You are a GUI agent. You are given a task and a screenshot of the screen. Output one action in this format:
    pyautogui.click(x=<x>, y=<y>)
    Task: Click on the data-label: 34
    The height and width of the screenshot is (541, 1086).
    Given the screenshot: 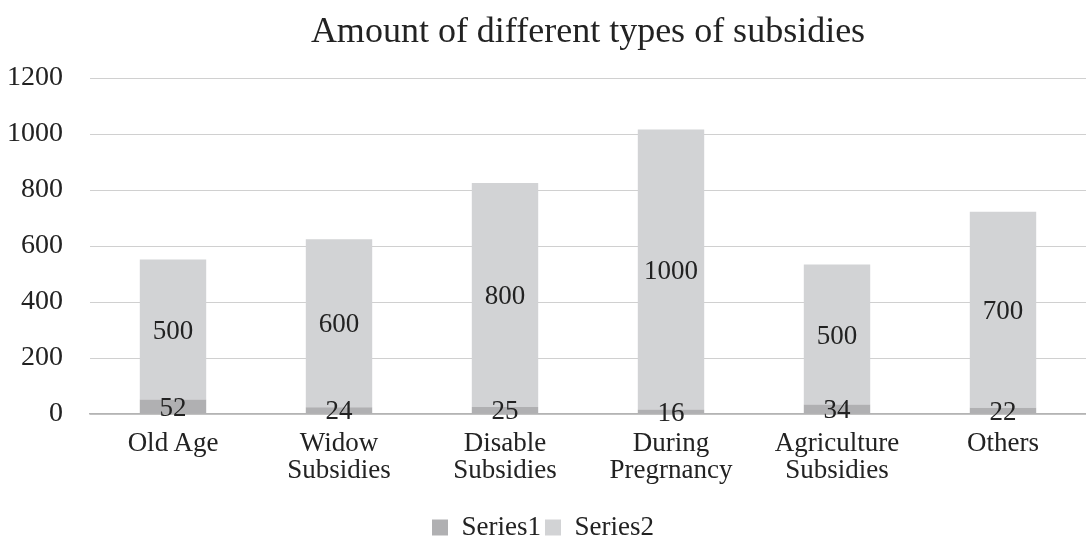 What is the action you would take?
    pyautogui.click(x=837, y=409)
    